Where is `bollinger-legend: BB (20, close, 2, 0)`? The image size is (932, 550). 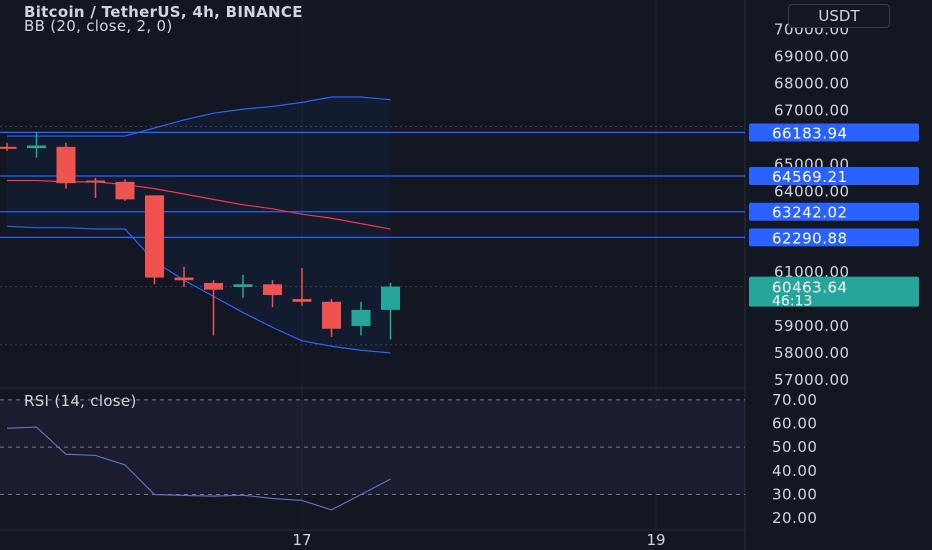 bollinger-legend: BB (20, close, 2, 0) is located at coordinates (98, 26).